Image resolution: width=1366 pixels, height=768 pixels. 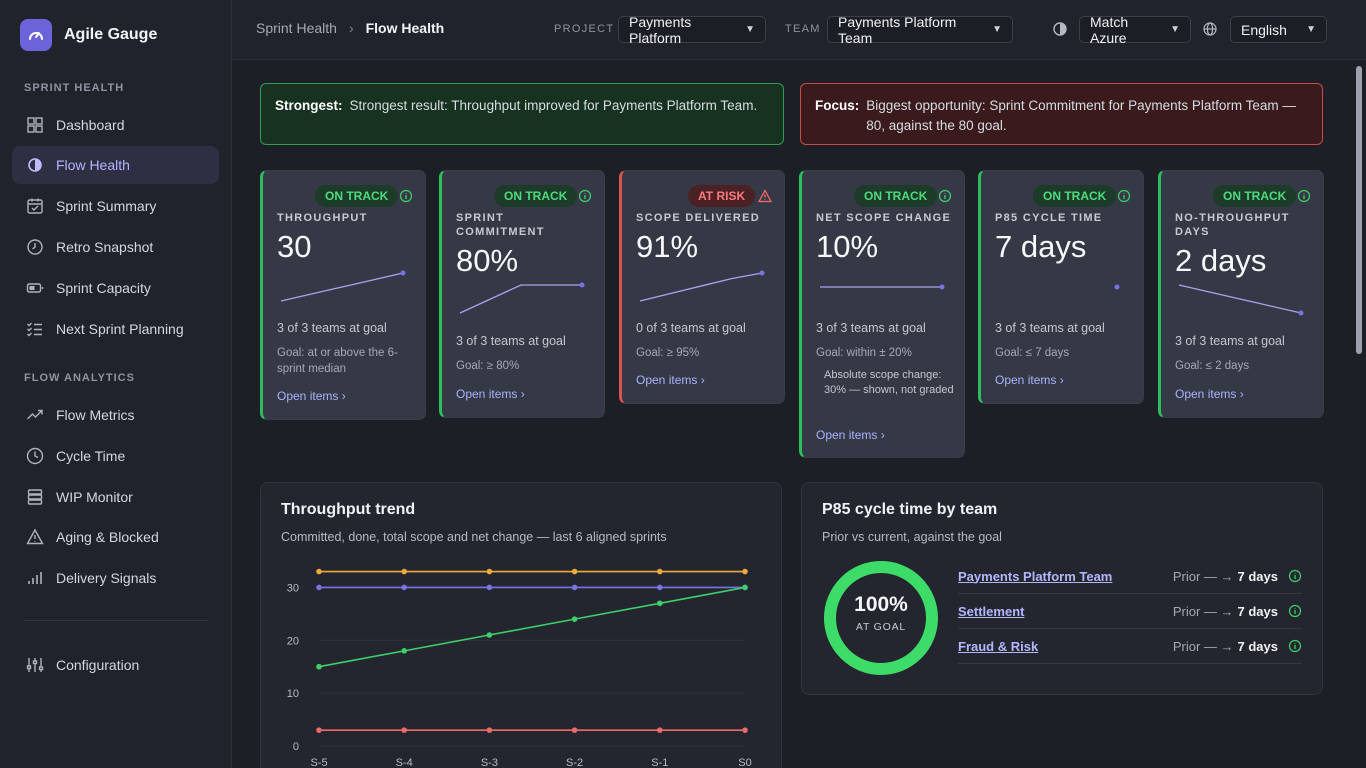 I want to click on metric-value: 7 days, so click(x=1041, y=246).